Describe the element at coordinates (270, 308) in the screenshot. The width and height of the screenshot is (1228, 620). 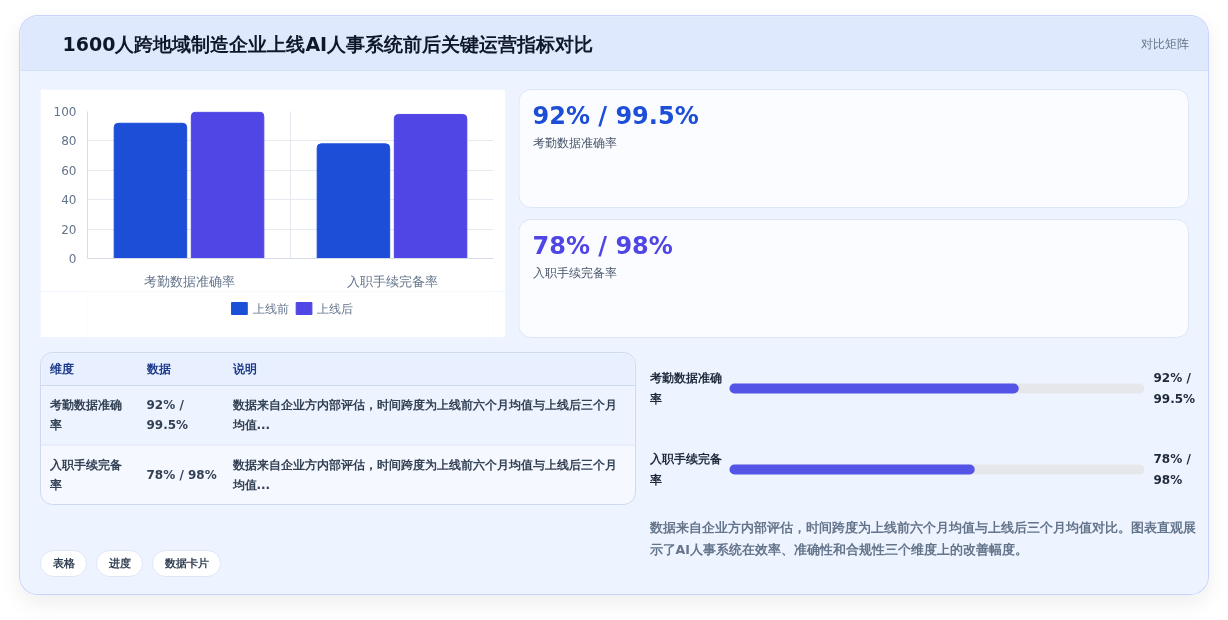
I see `legend-label: 上线前` at that location.